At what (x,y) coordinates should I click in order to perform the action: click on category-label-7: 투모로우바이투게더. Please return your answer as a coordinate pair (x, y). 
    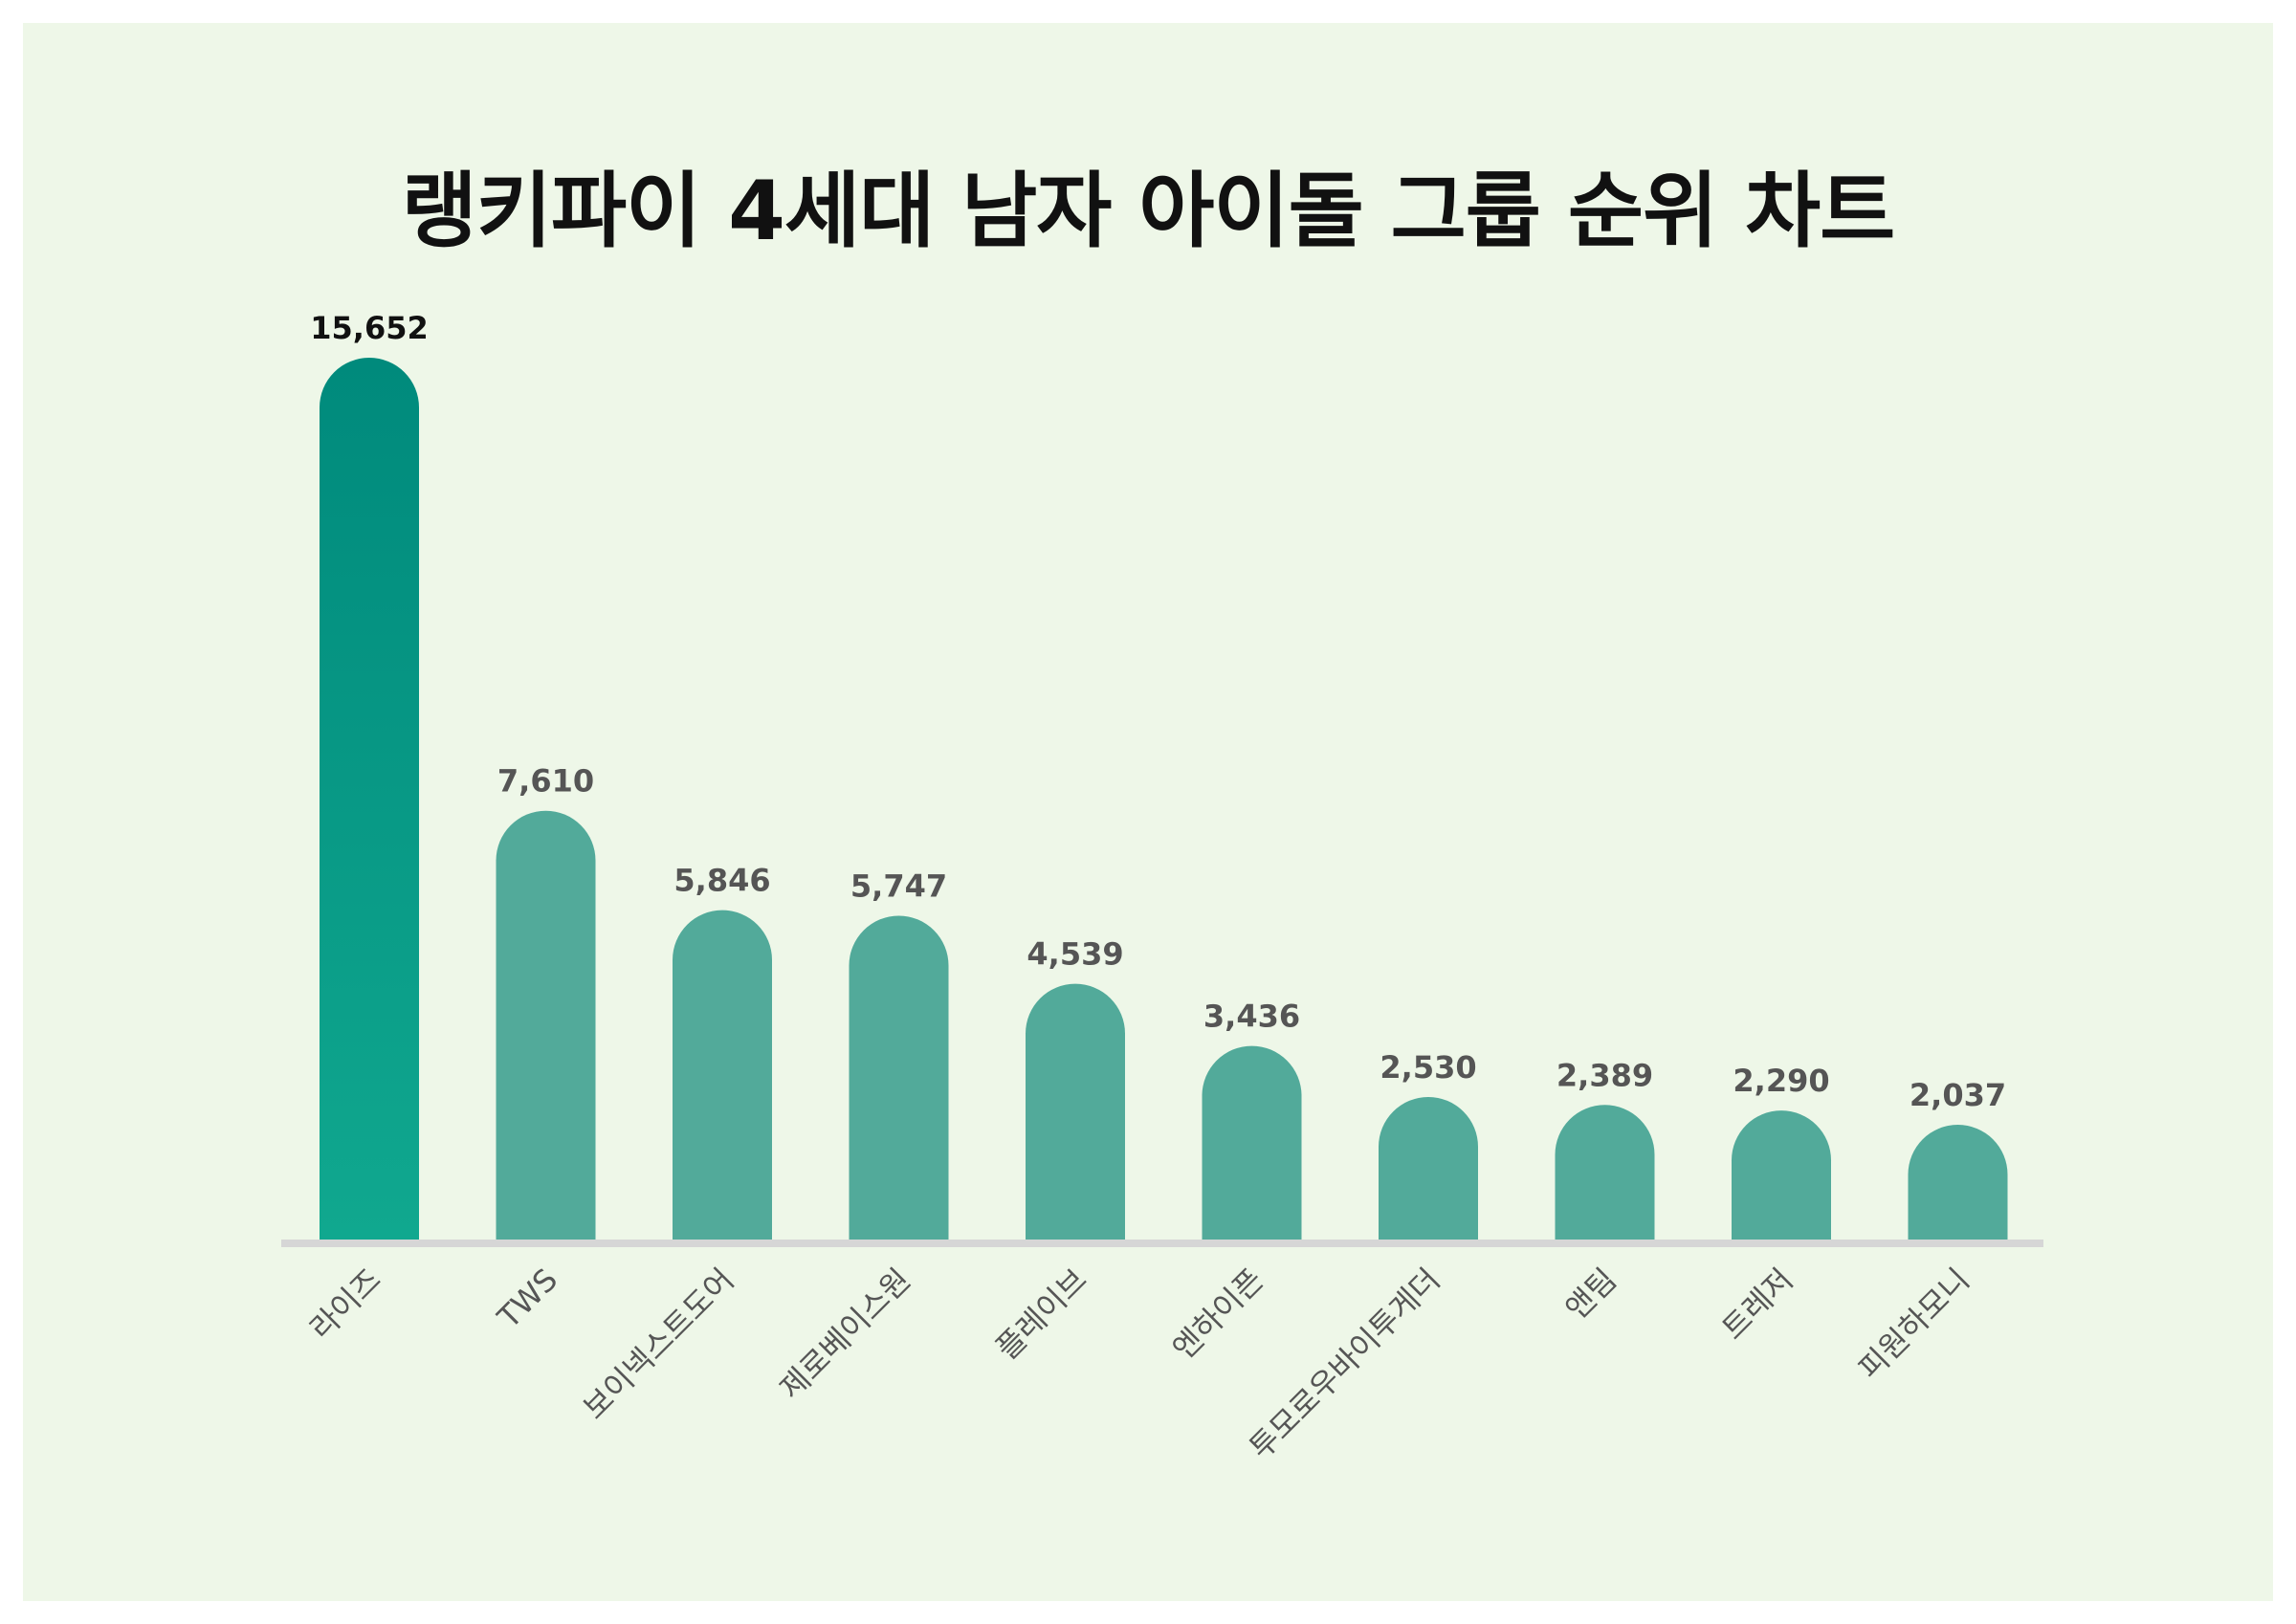
    Looking at the image, I should click on (1344, 1364).